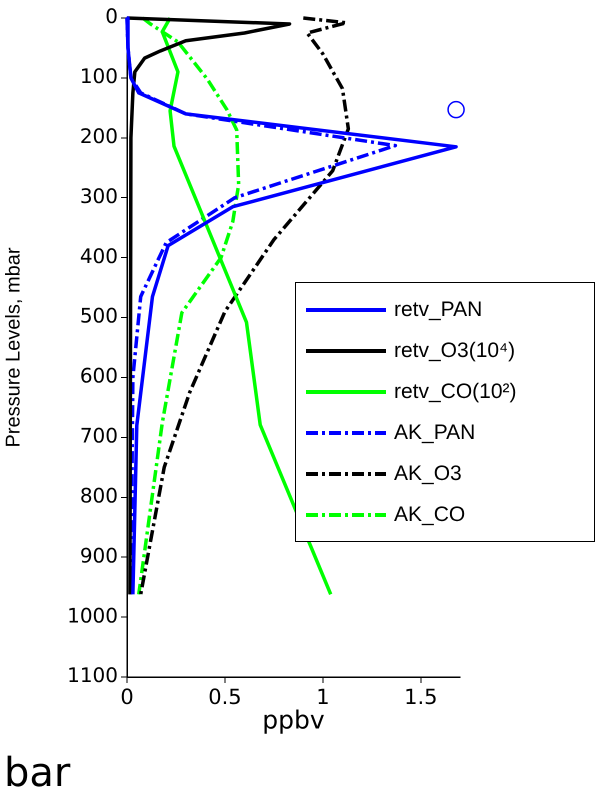 The image size is (603, 797). Describe the element at coordinates (99, 136) in the screenshot. I see `y-tick-label: 200` at that location.